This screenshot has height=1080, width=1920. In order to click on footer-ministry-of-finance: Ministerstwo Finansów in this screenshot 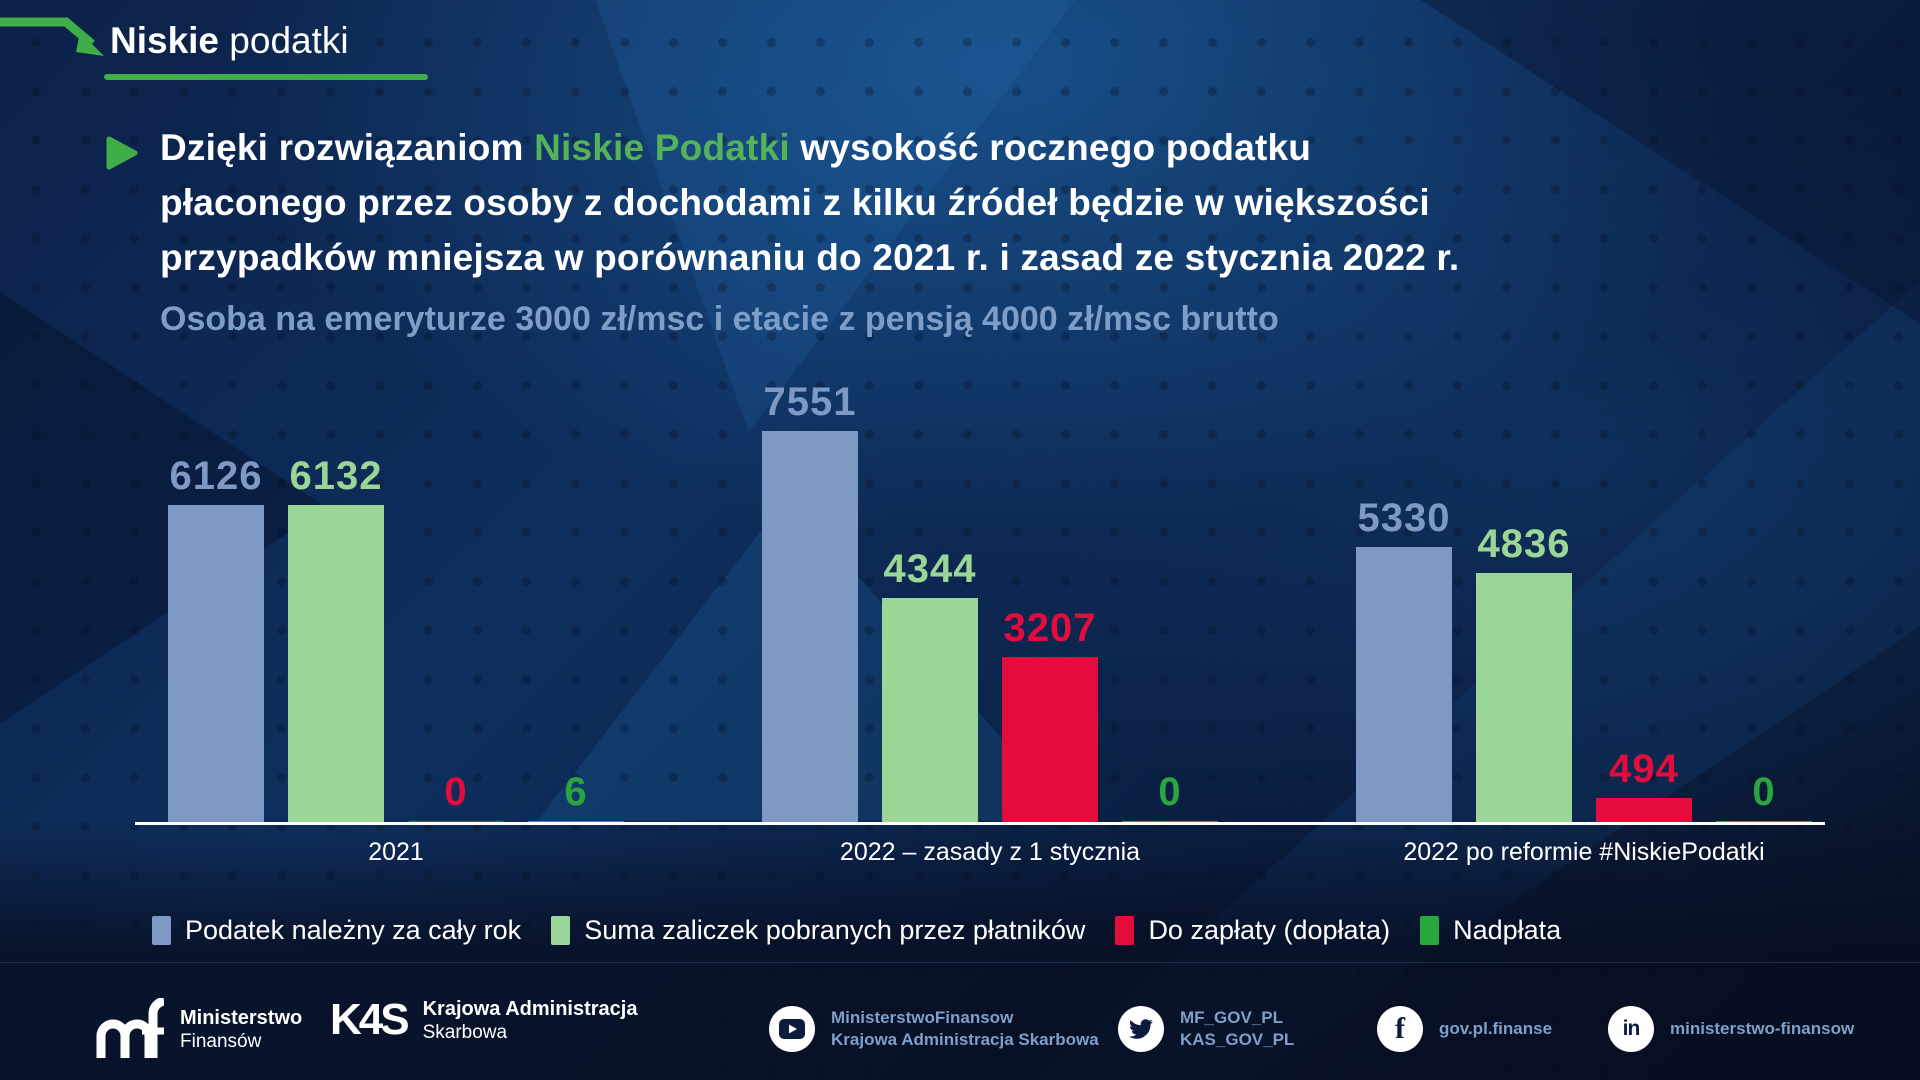, I will do `click(199, 1029)`.